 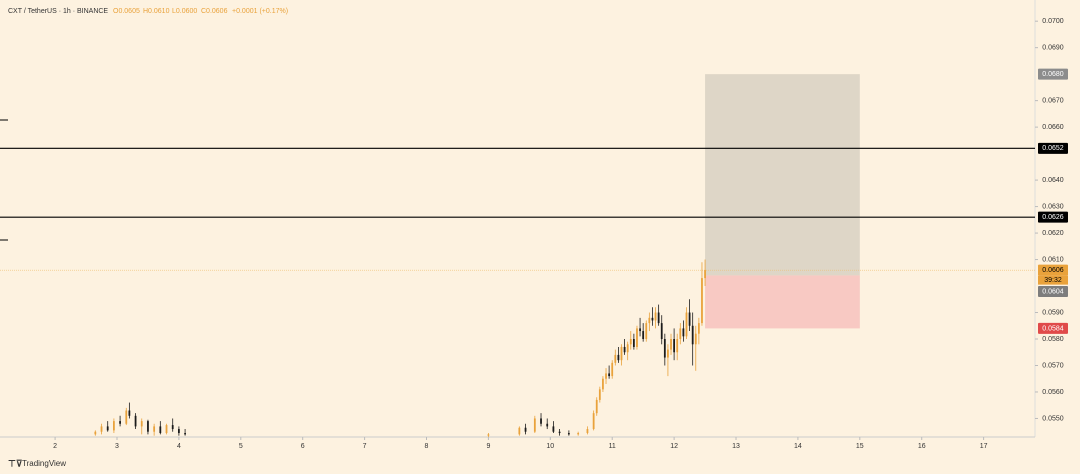 I want to click on y-tick-label: 0.0690, so click(x=1053, y=48).